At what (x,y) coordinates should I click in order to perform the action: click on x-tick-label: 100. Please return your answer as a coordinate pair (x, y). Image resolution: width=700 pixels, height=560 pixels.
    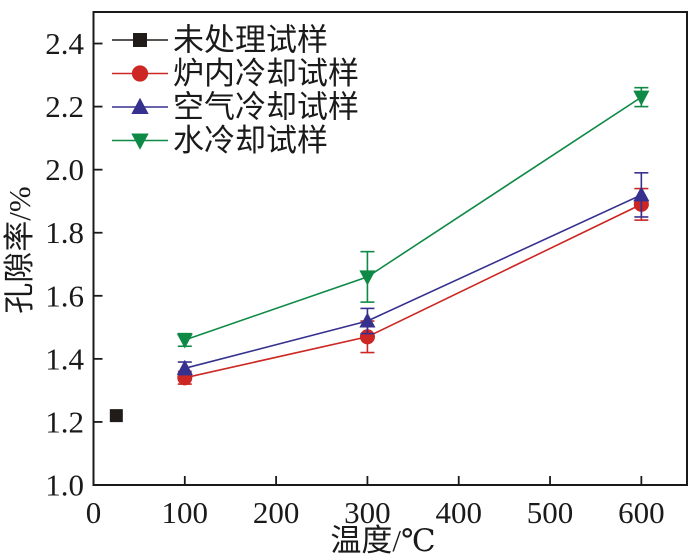
    Looking at the image, I should click on (185, 512).